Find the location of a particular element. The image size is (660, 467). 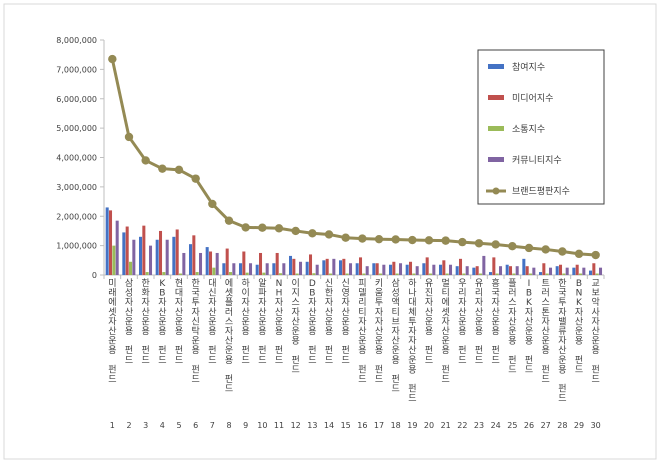

category-number-label: 4 is located at coordinates (162, 425).